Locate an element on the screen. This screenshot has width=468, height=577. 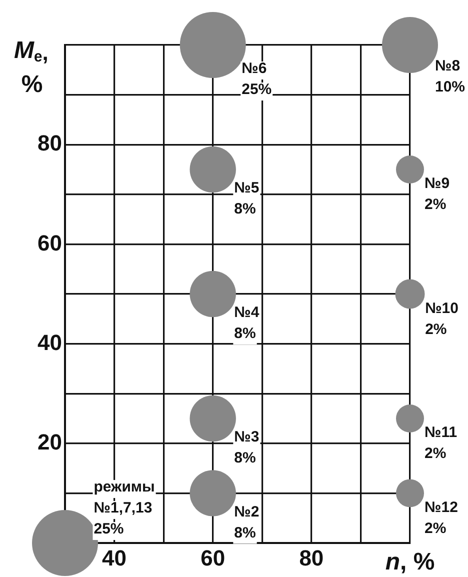
y-tick-label: 60 is located at coordinates (50, 243).